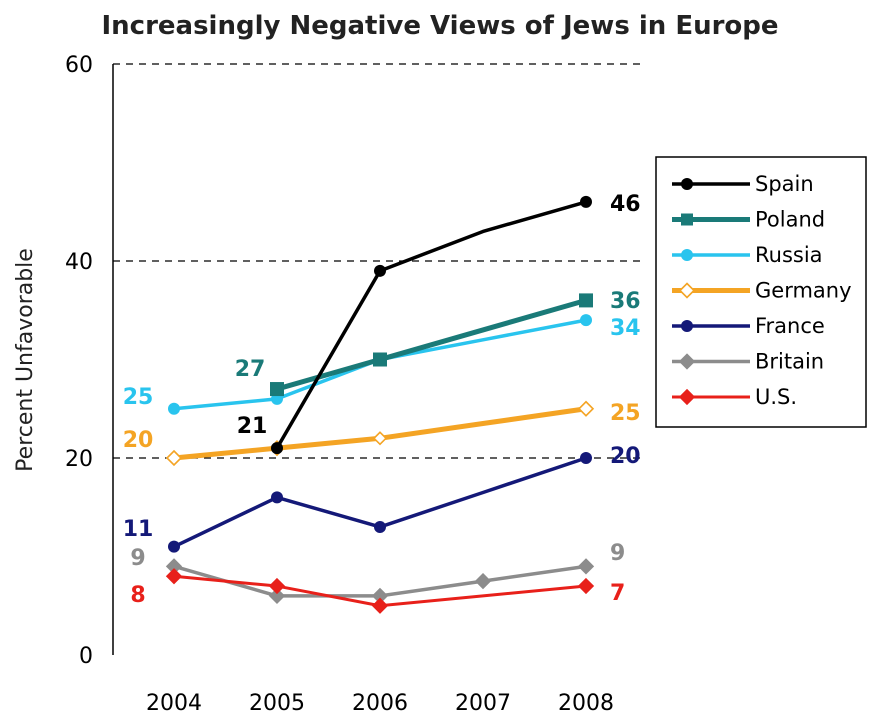  I want to click on legend-label: Poland, so click(790, 220).